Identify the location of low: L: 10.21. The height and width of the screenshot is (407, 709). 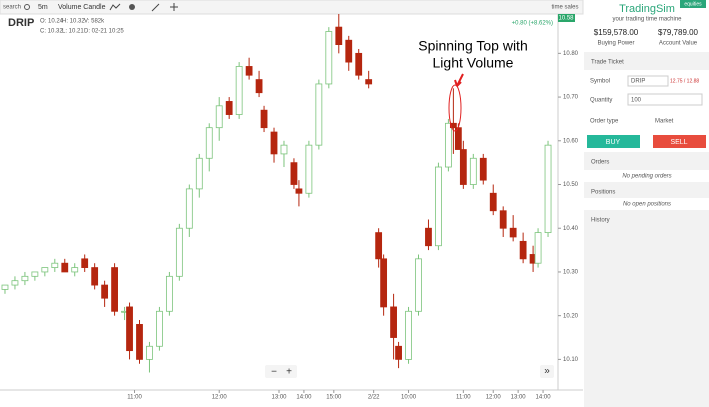
(73, 32).